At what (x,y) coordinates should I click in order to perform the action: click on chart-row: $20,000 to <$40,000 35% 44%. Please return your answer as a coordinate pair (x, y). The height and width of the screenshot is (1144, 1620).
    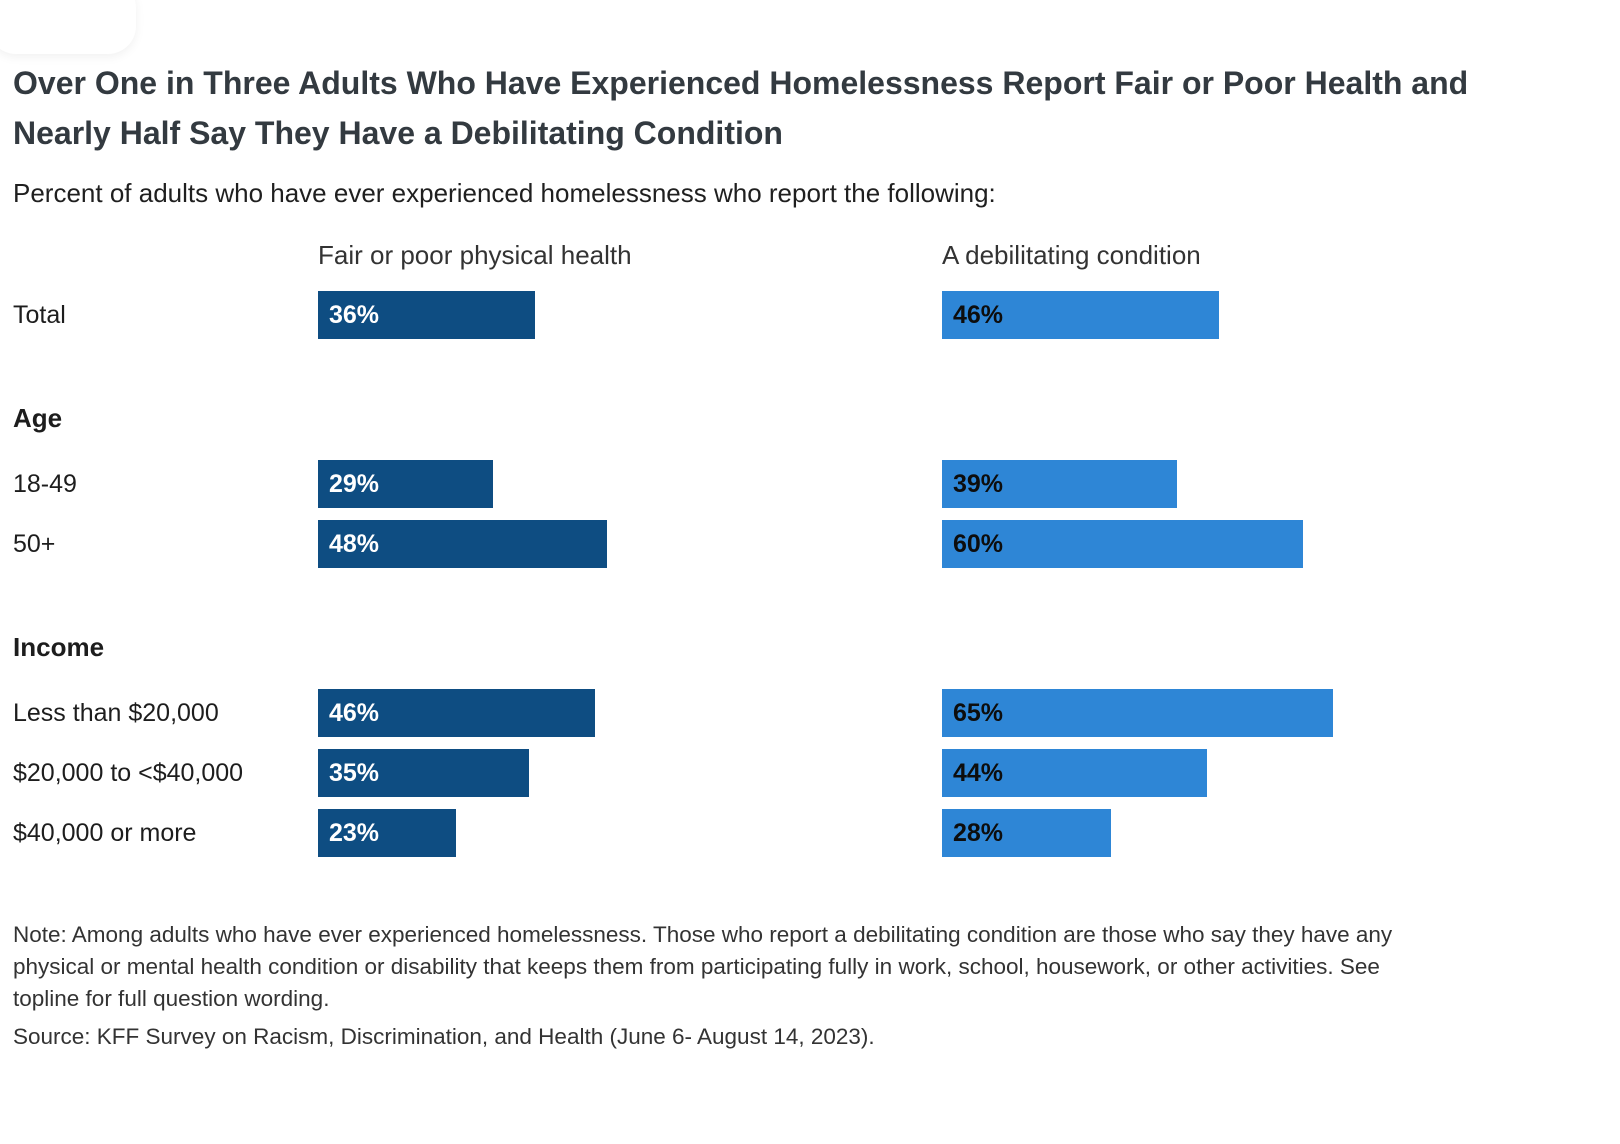
    Looking at the image, I should click on (796, 773).